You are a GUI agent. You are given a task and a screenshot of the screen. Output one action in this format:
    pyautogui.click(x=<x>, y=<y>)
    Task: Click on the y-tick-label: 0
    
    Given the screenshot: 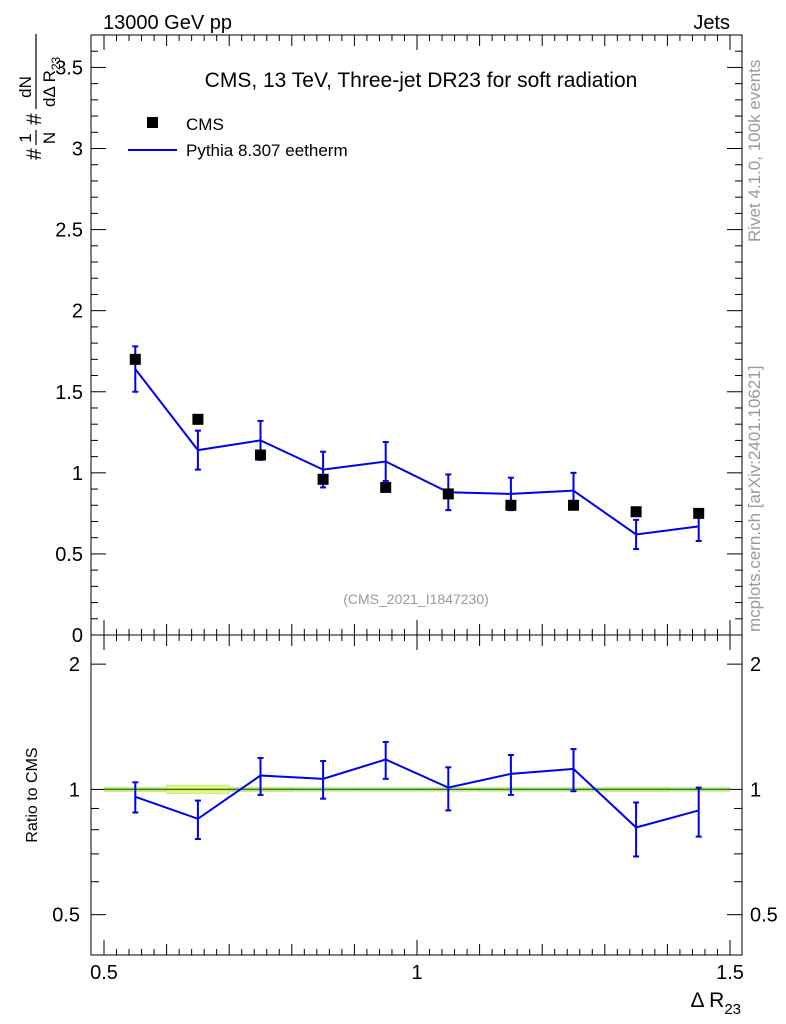 What is the action you would take?
    pyautogui.click(x=77, y=636)
    